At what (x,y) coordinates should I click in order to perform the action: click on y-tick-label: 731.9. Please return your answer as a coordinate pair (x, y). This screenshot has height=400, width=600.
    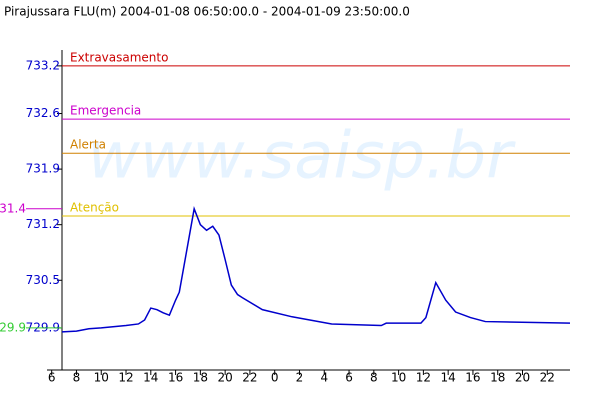
    Looking at the image, I should click on (43, 169).